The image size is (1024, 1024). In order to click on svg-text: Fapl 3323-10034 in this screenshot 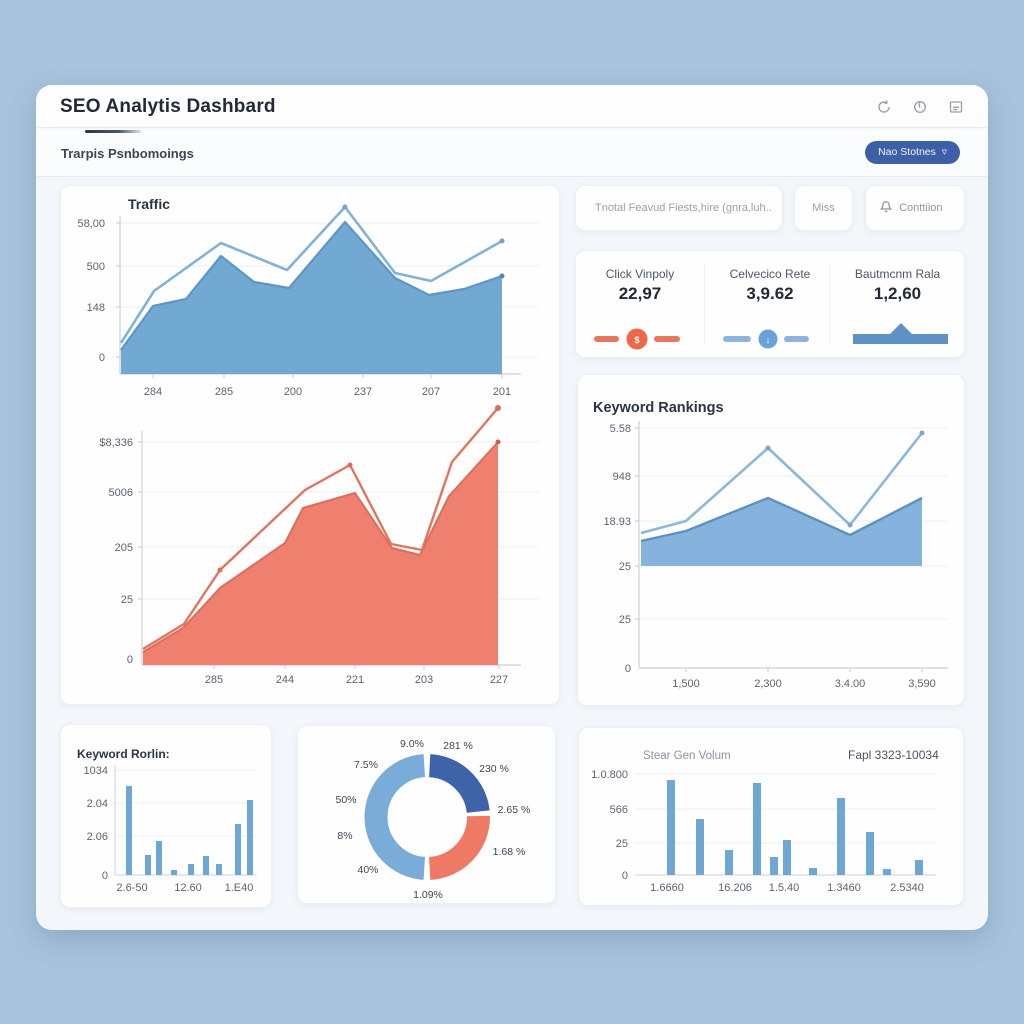, I will do `click(893, 755)`.